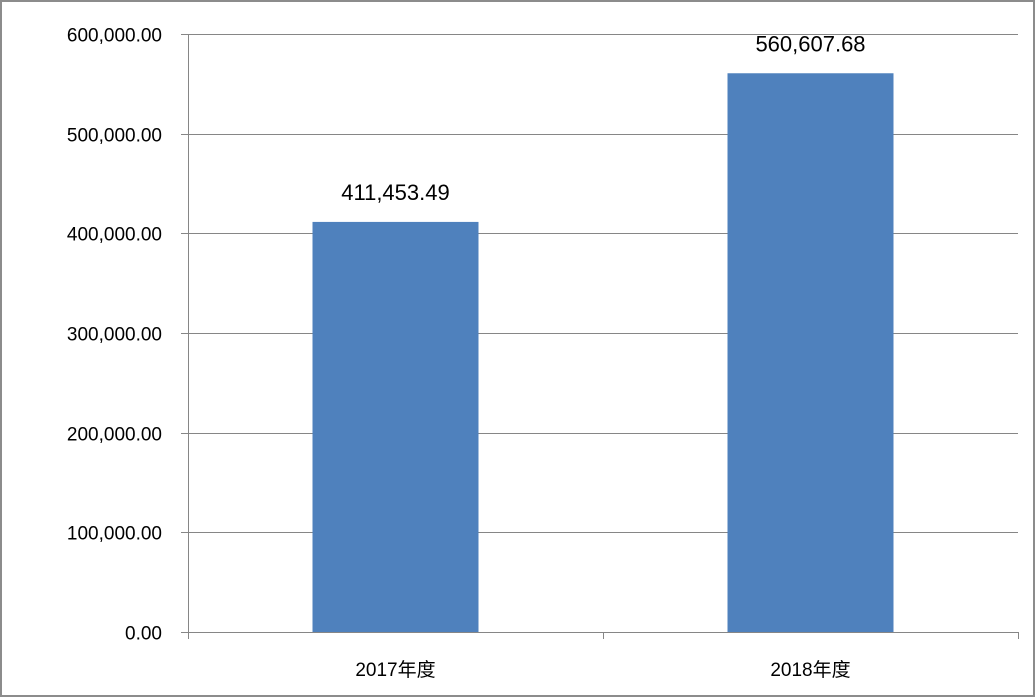 The width and height of the screenshot is (1035, 697). Describe the element at coordinates (114, 335) in the screenshot. I see `y-tick-label: 300,000.00` at that location.